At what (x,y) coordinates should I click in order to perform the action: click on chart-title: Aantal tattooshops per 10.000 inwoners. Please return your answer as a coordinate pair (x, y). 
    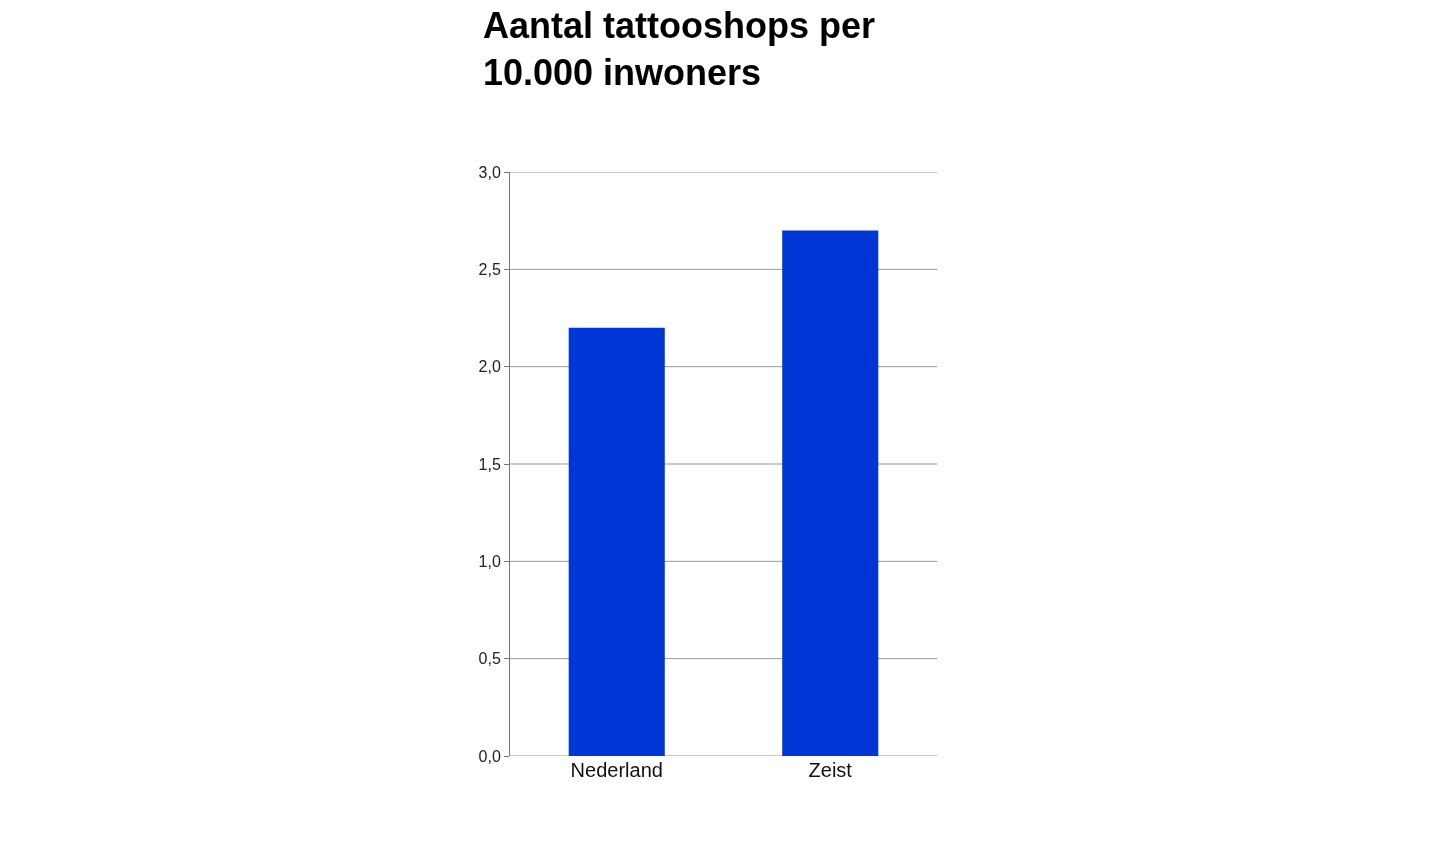
    Looking at the image, I should click on (679, 49).